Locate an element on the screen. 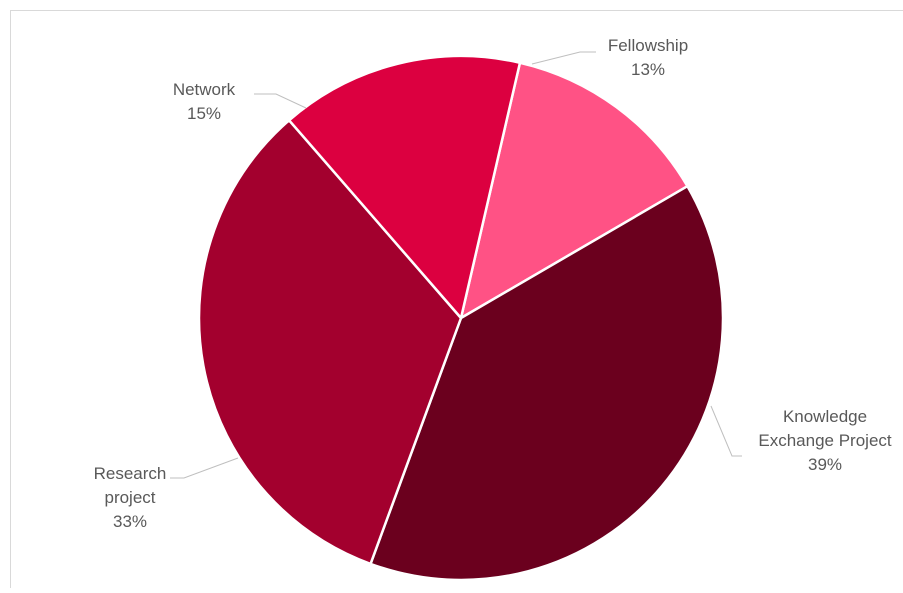 The height and width of the screenshot is (593, 903). data-label-category: Research is located at coordinates (130, 473).